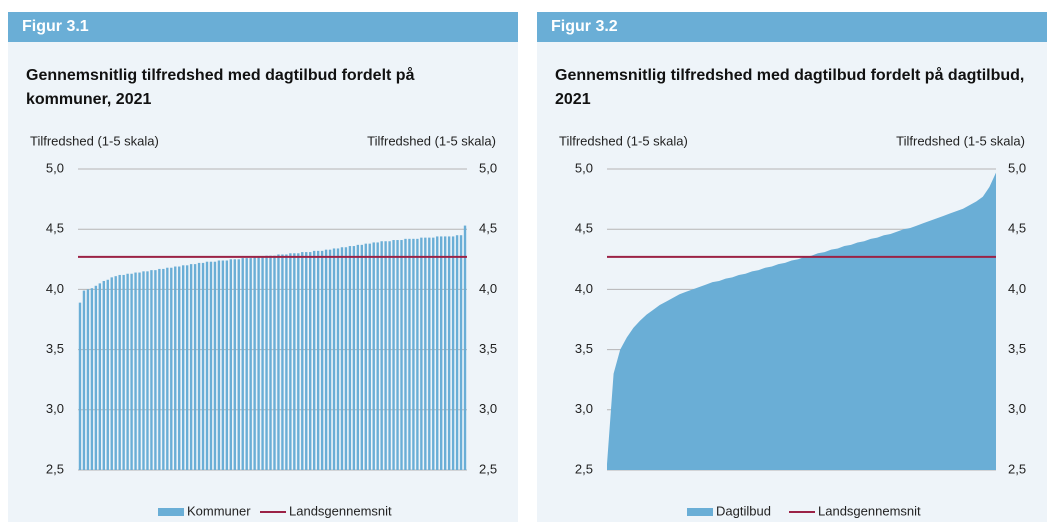  What do you see at coordinates (743, 510) in the screenshot?
I see `legend-label: Dagtilbud` at bounding box center [743, 510].